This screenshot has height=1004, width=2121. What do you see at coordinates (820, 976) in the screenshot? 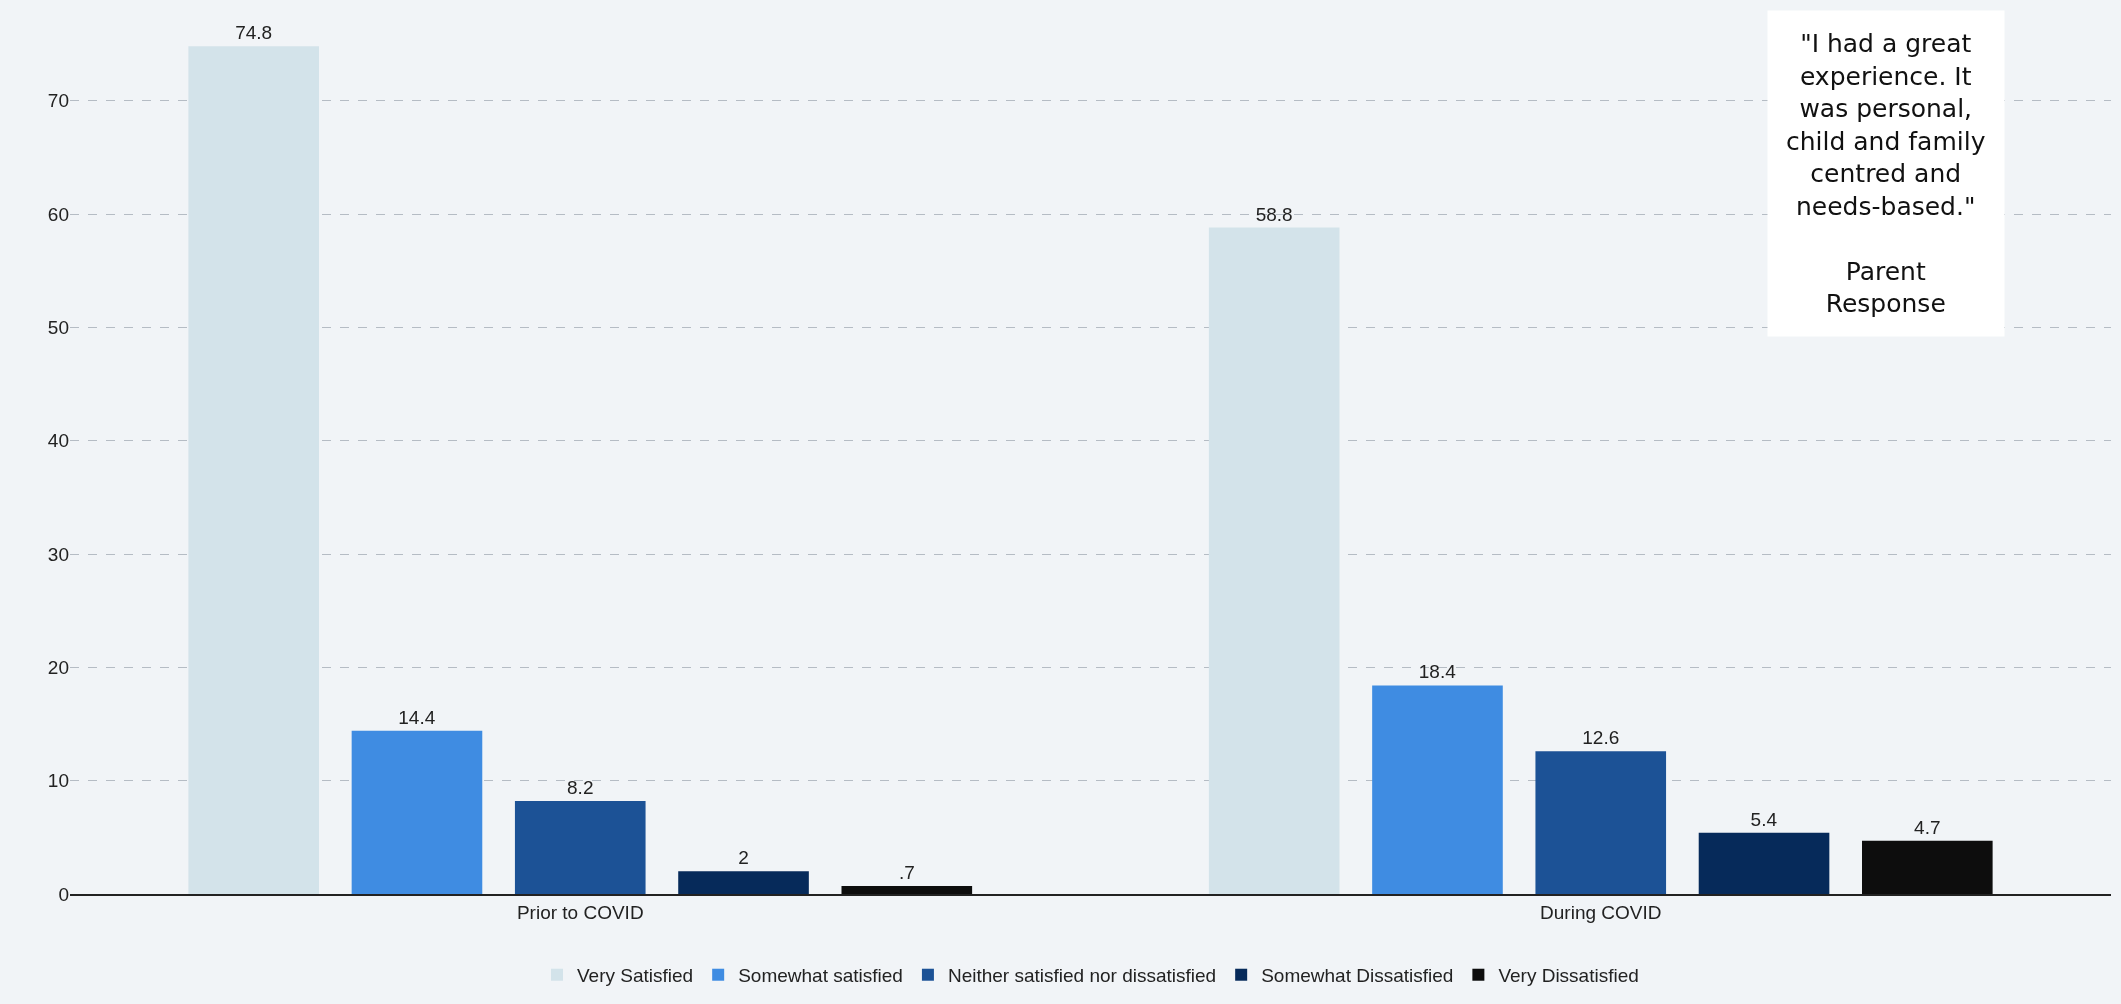
I see `legend-label: Somewhat satisfied` at bounding box center [820, 976].